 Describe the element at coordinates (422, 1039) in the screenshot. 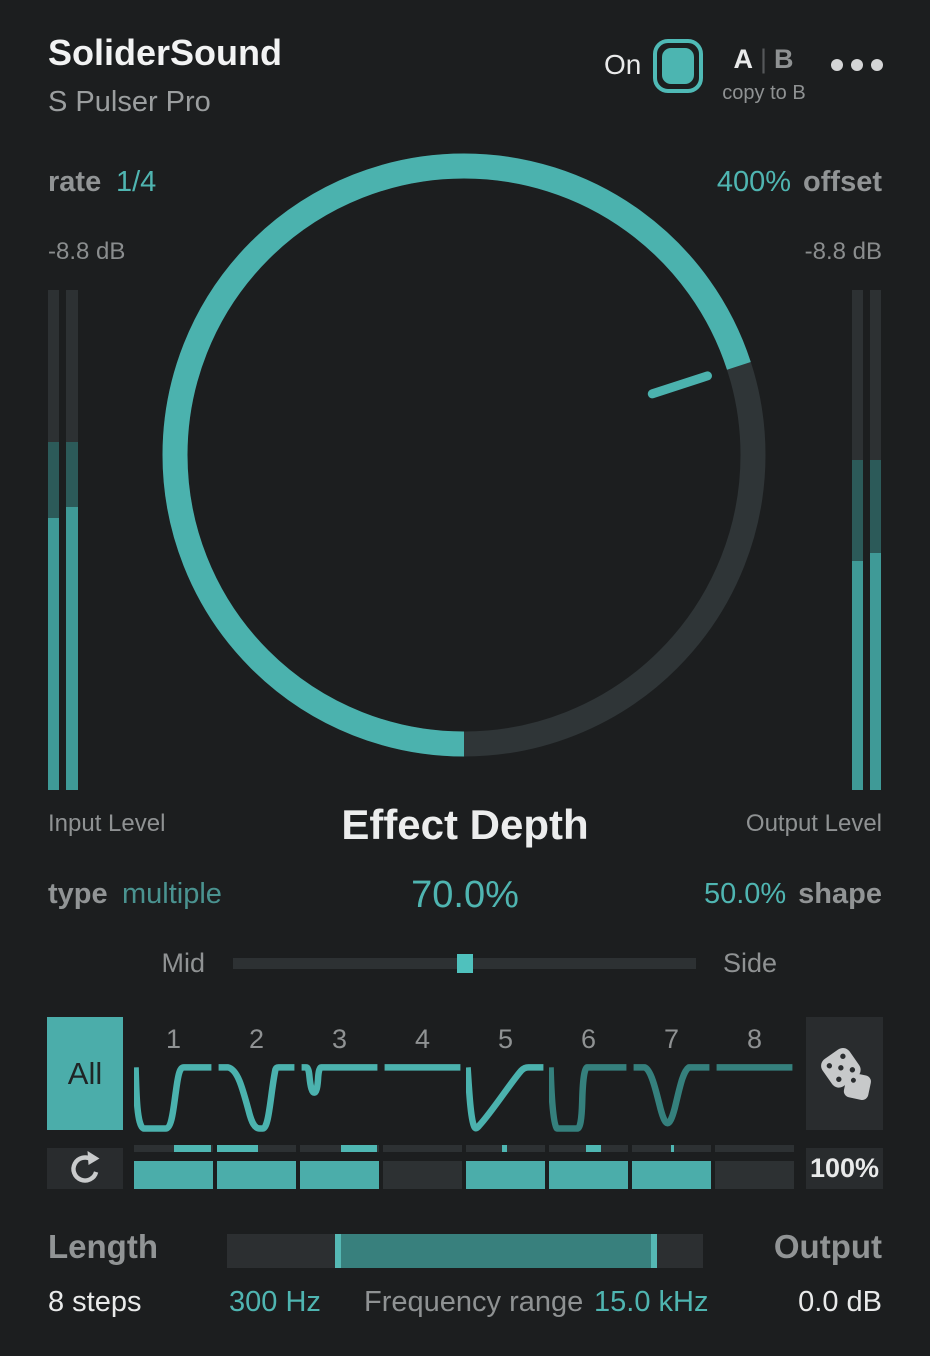

I see `step-number: 4` at that location.